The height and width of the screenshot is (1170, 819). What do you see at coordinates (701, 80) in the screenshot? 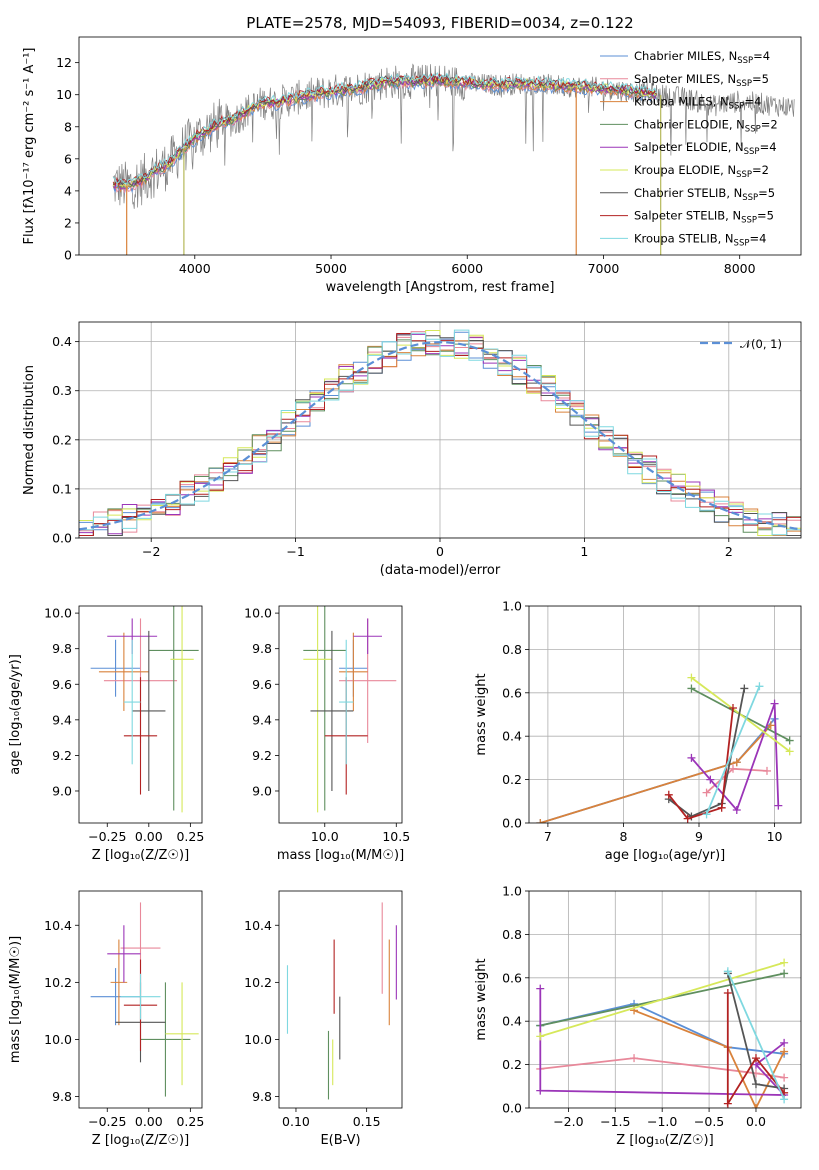
I see `legend-entry: Salpeter MILES, NSSP=5` at bounding box center [701, 80].